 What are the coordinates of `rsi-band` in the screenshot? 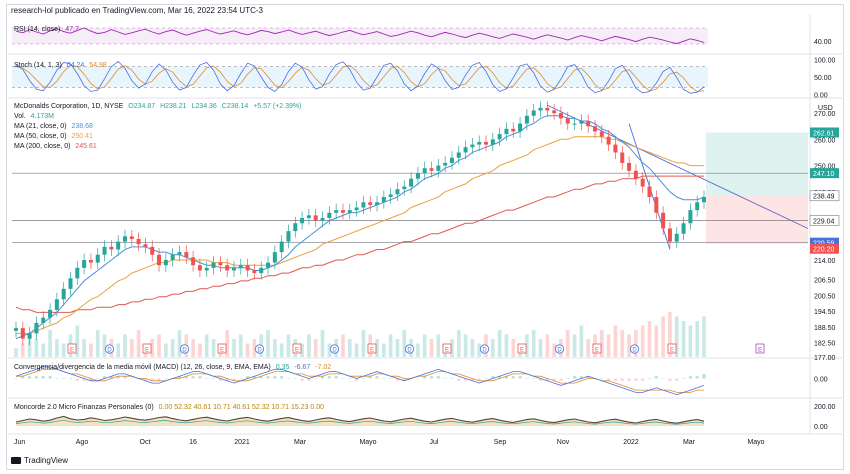 It's located at (360, 36).